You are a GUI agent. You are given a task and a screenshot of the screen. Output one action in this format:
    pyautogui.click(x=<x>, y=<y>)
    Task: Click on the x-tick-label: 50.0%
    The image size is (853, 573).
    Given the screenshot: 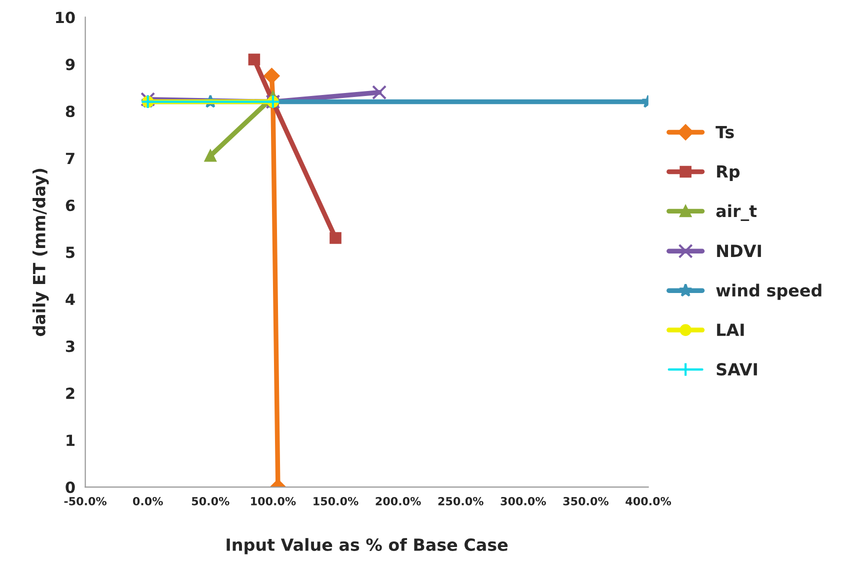 What is the action you would take?
    pyautogui.click(x=211, y=501)
    